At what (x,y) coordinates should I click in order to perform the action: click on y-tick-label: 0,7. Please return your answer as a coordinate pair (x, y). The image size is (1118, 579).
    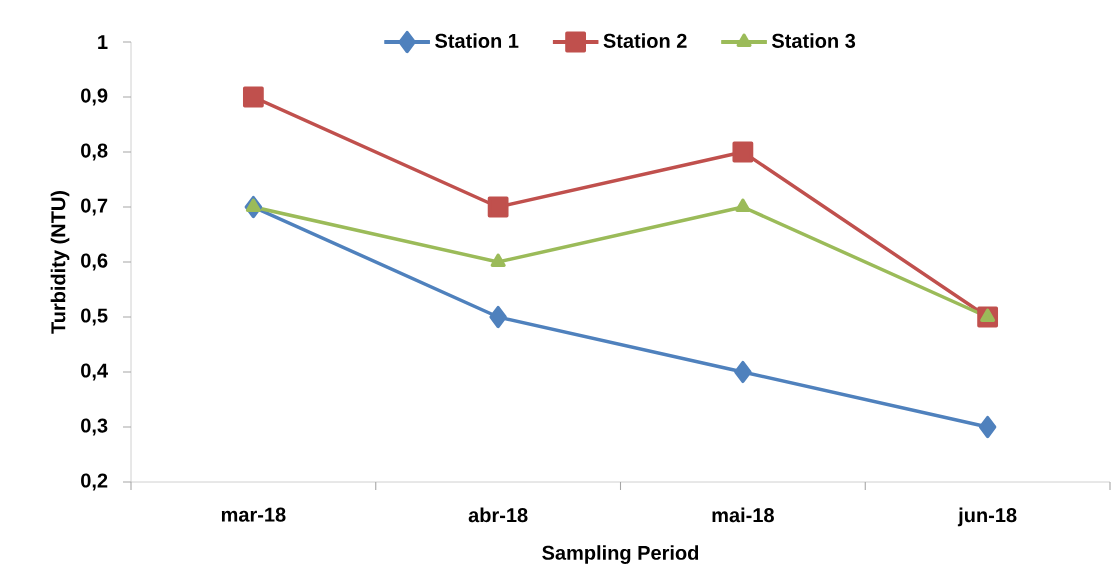
    Looking at the image, I should click on (94, 207).